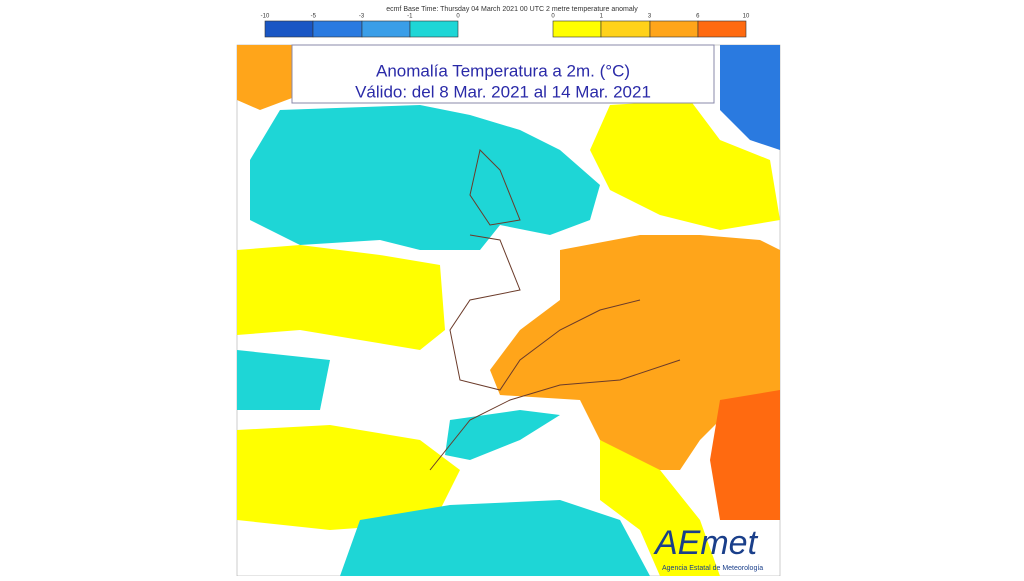 This screenshot has height=581, width=1024. Describe the element at coordinates (698, 17) in the screenshot. I see `colorbar-label: 6` at that location.